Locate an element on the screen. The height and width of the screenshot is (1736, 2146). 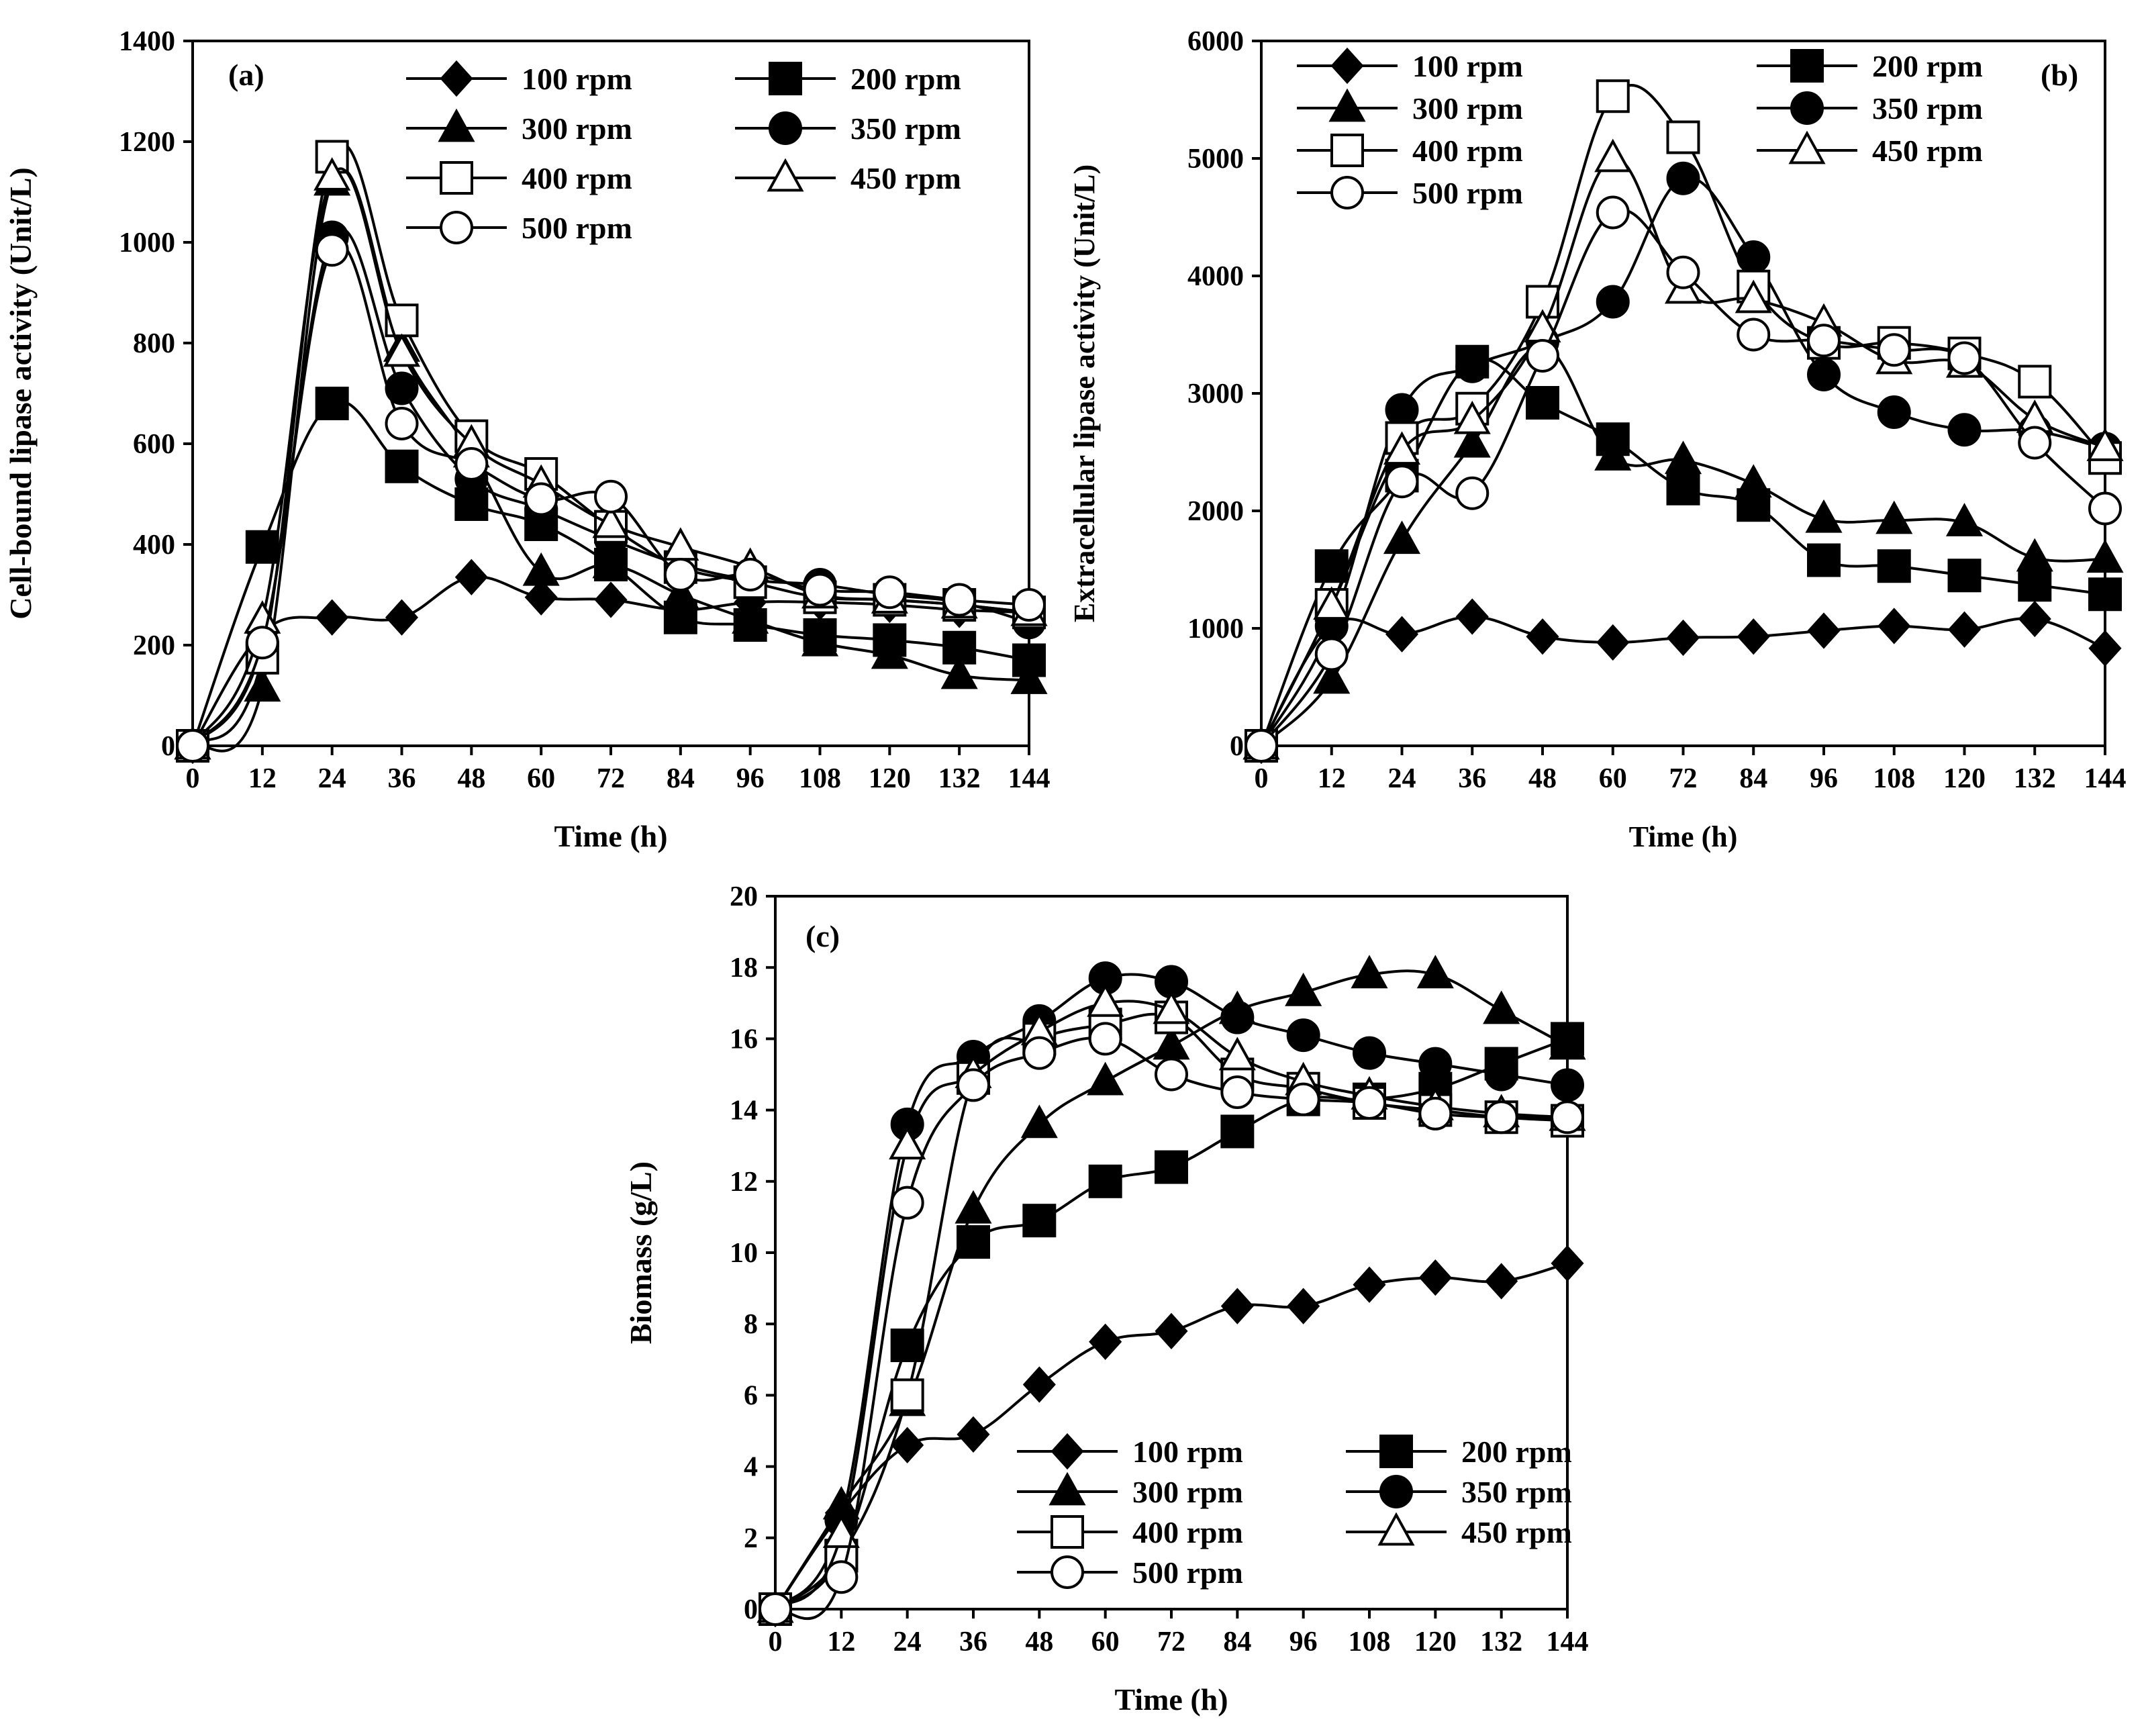
y-tick-label: 20 is located at coordinates (744, 896).